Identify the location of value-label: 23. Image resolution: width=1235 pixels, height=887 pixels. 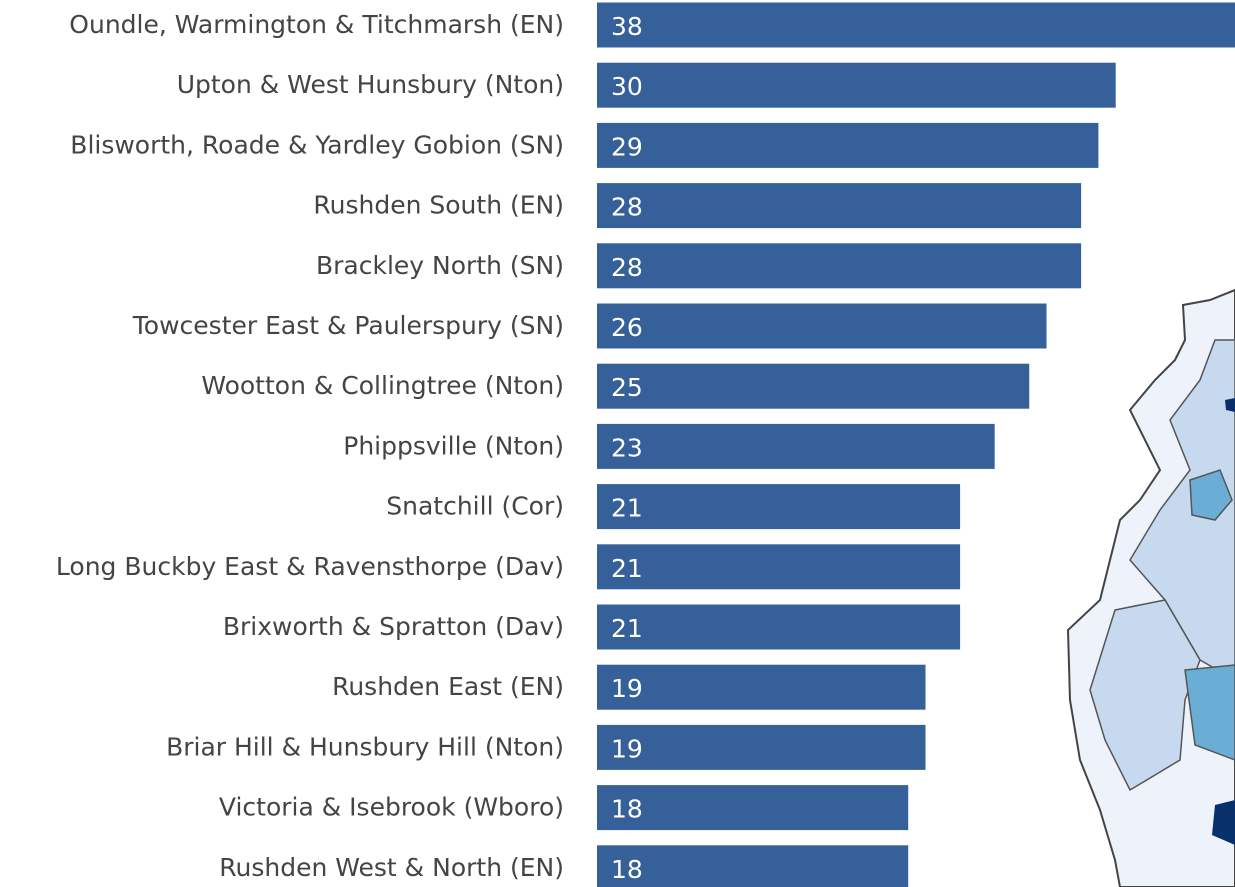
(627, 447).